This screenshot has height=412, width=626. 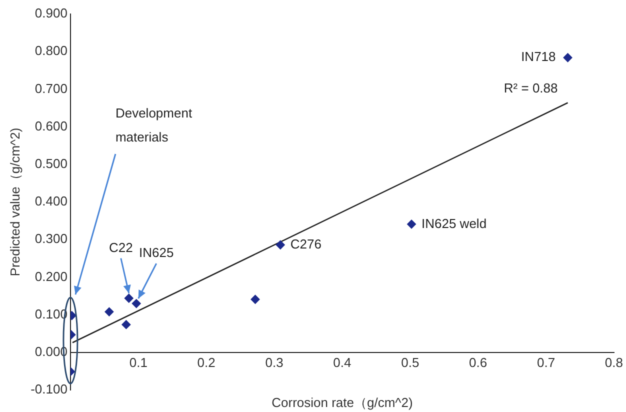 I want to click on y-tick-label: 0.200, so click(x=51, y=276).